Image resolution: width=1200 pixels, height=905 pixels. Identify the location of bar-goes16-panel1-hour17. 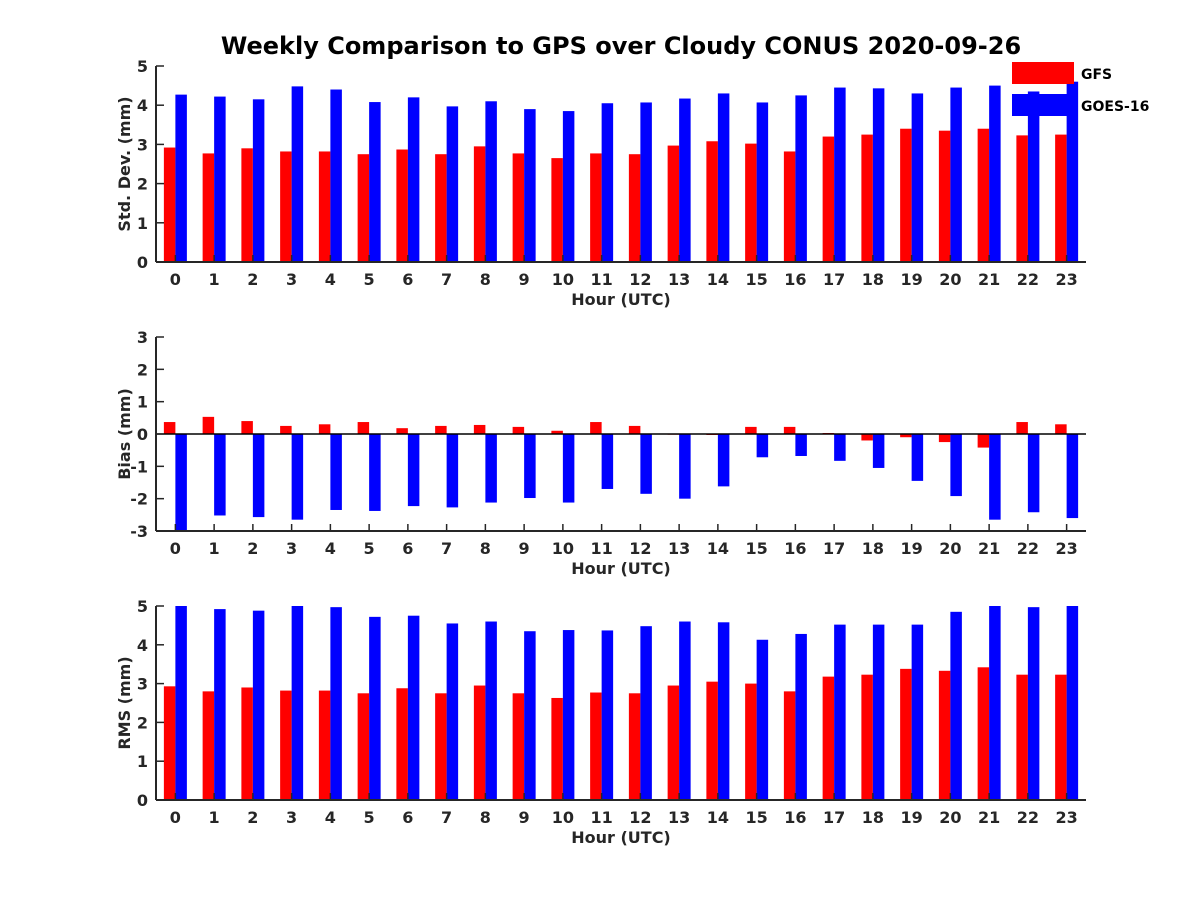
(840, 447).